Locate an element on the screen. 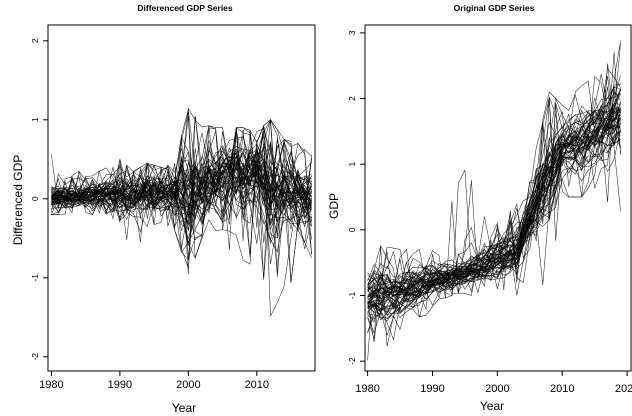 This screenshot has width=632, height=416. original-x-tick-label: 1990 is located at coordinates (432, 389).